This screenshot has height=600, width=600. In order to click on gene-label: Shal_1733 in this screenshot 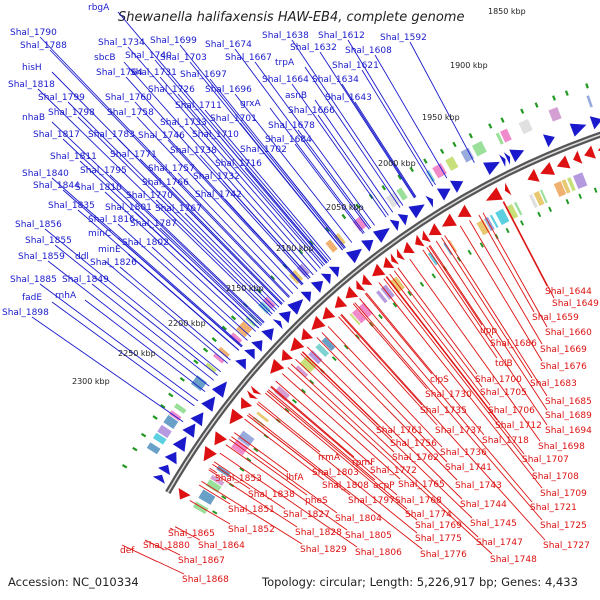, I will do `click(183, 123)`.